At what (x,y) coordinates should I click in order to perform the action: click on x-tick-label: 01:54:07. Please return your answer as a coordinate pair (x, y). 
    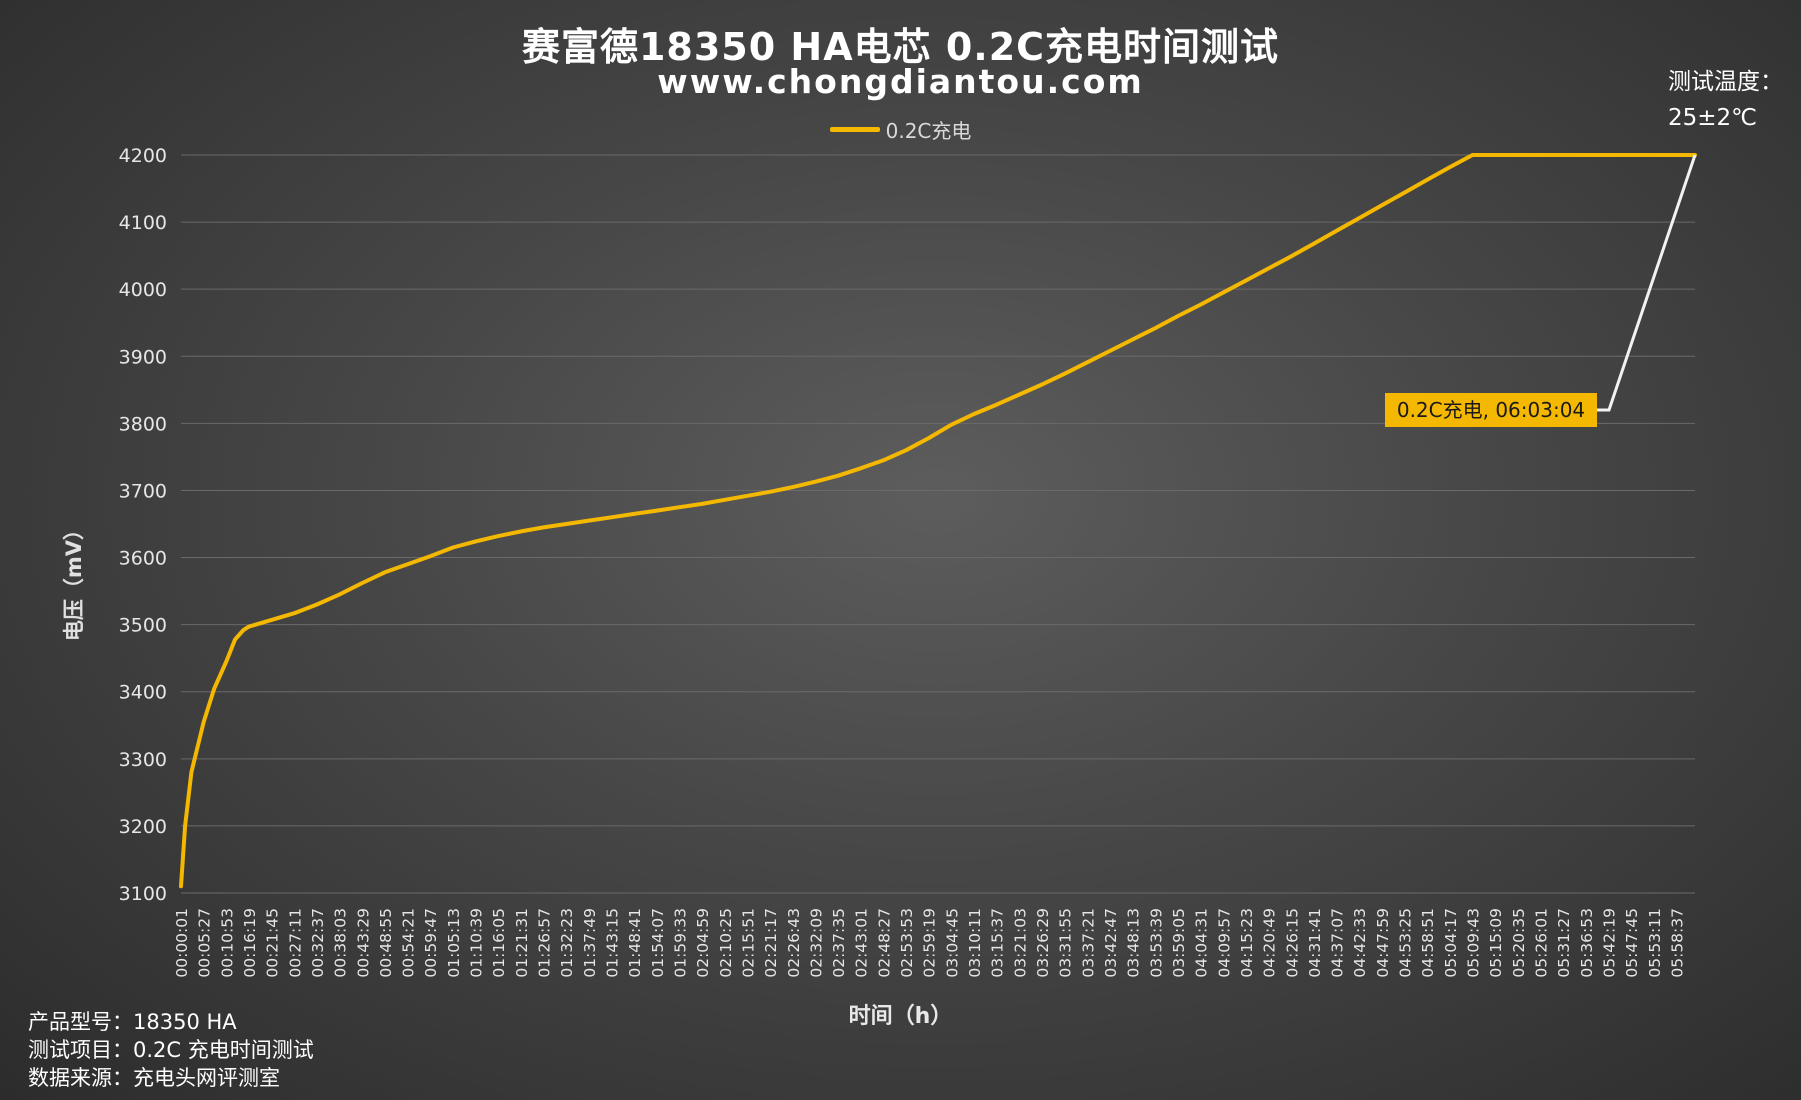
    Looking at the image, I should click on (658, 943).